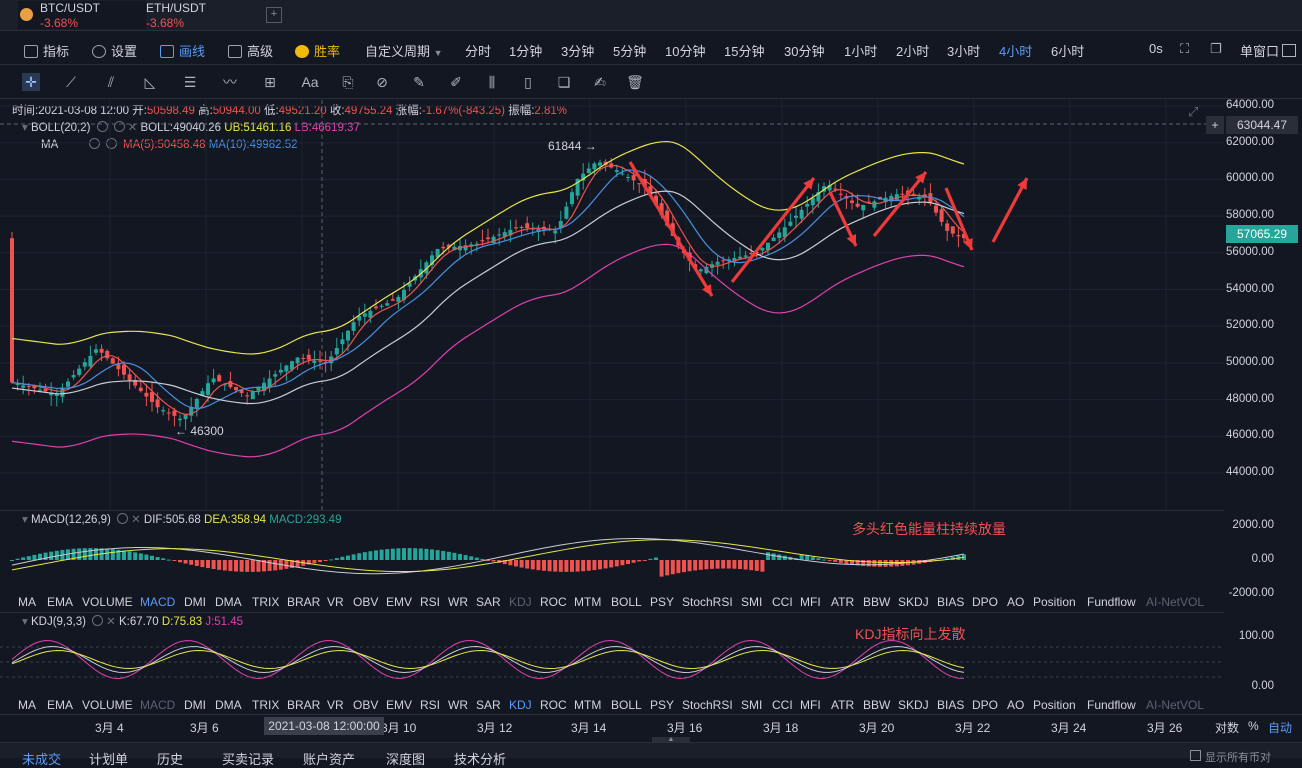  I want to click on parallel-channel-icon: ⫽, so click(111, 82).